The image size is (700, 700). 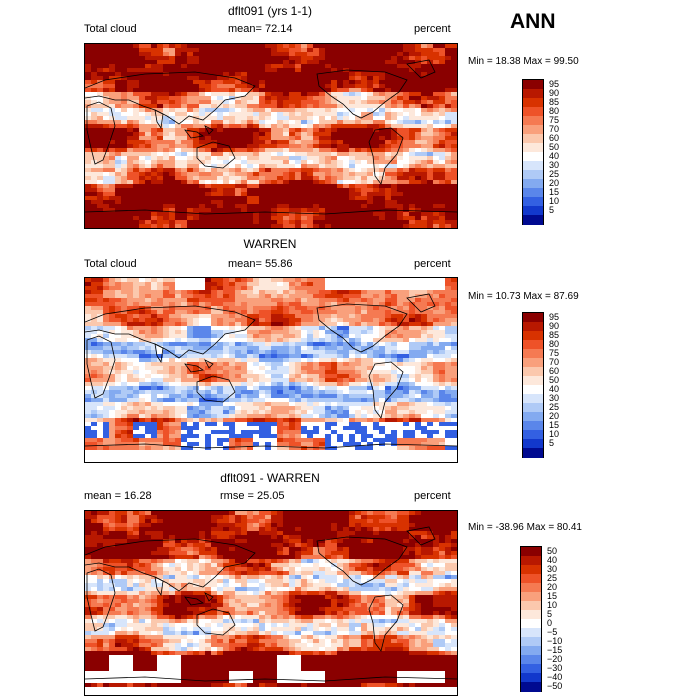 What do you see at coordinates (270, 11) in the screenshot?
I see `panel-1-title: dflt091 (yrs 1-1)` at bounding box center [270, 11].